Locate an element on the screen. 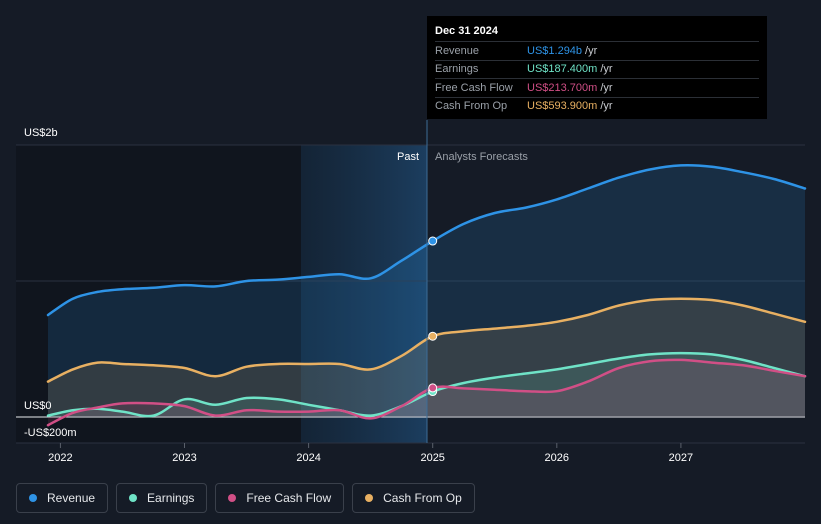 The height and width of the screenshot is (524, 821). forecast-label: Analysts Forecasts is located at coordinates (481, 157).